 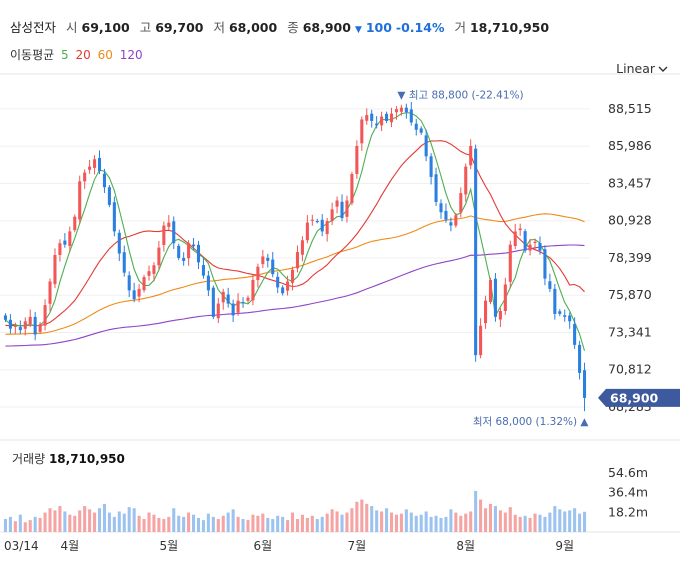 I want to click on moving-average-legend: 이동평균 5 20 60 120, so click(x=76, y=54).